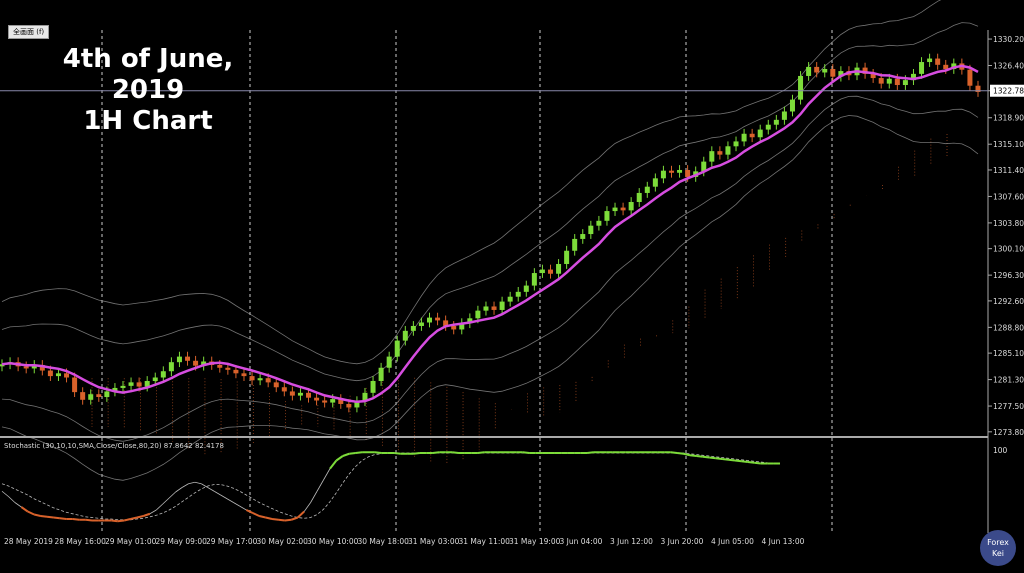 The height and width of the screenshot is (573, 1024). I want to click on time-tick-label: 31 May 11:00, so click(485, 541).